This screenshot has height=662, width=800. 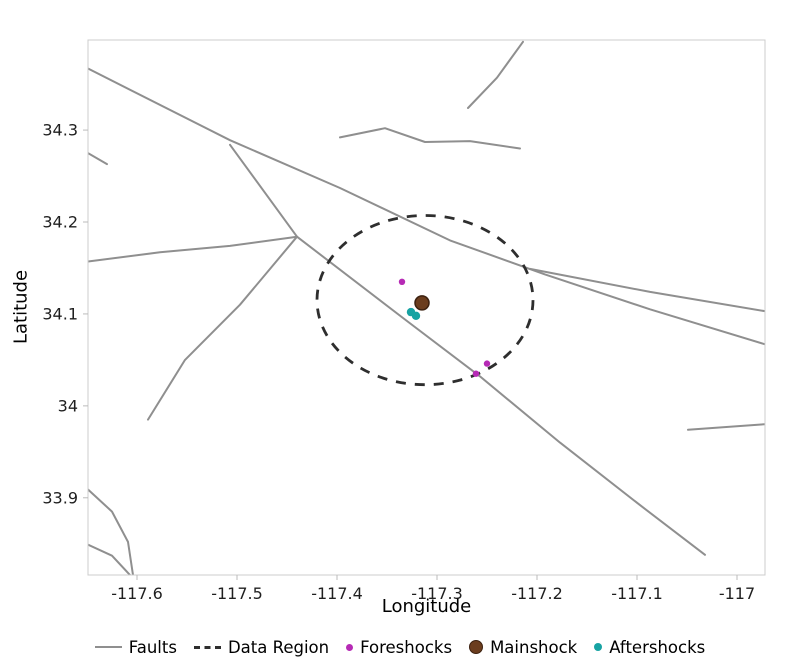 I want to click on y-tick-label: 34.1, so click(x=60, y=313).